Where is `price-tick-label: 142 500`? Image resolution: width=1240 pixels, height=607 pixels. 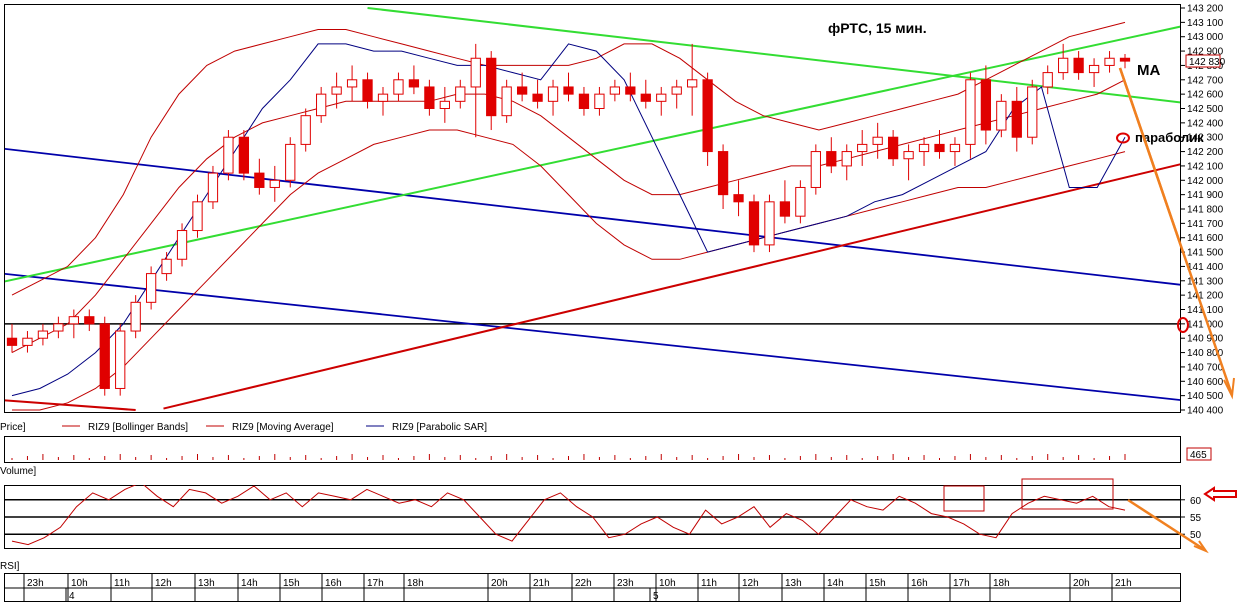 price-tick-label: 142 500 is located at coordinates (1205, 109).